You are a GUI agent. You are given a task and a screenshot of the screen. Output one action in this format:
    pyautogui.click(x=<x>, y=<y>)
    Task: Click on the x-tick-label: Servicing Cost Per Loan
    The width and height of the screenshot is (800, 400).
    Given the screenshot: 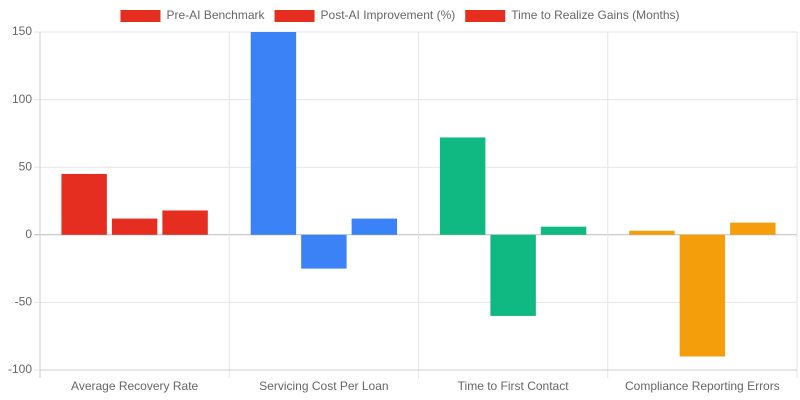 What is the action you would take?
    pyautogui.click(x=323, y=386)
    